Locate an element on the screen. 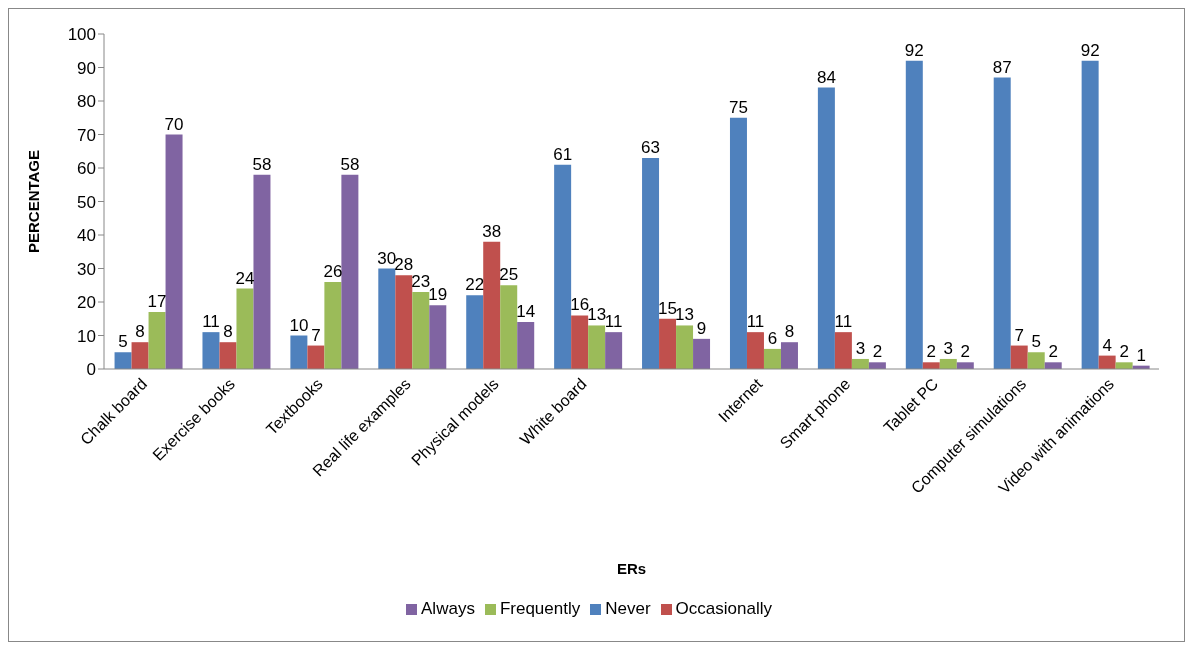  legend-label: Always is located at coordinates (448, 608).